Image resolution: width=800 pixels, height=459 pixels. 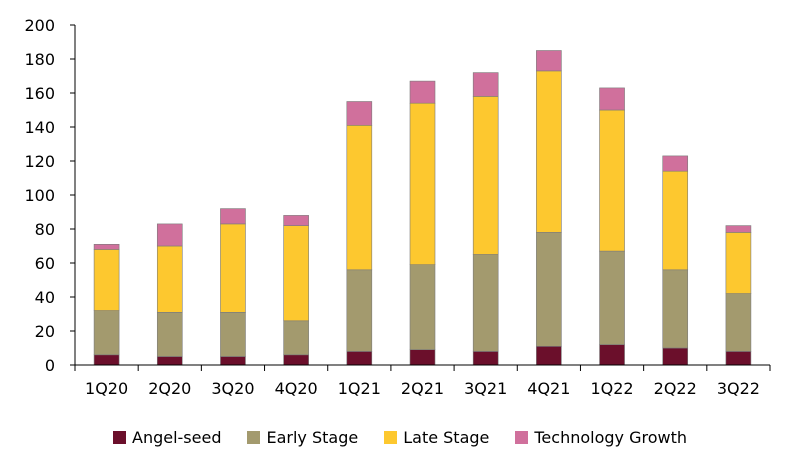 What do you see at coordinates (359, 113) in the screenshot?
I see `bar-segment-technology-growth-1q21` at bounding box center [359, 113].